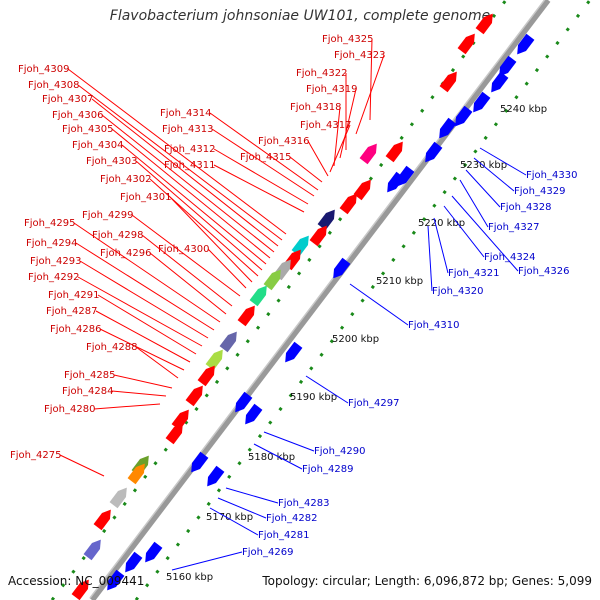  I want to click on forward-gene-label: Fjoh_4303, so click(111, 161).